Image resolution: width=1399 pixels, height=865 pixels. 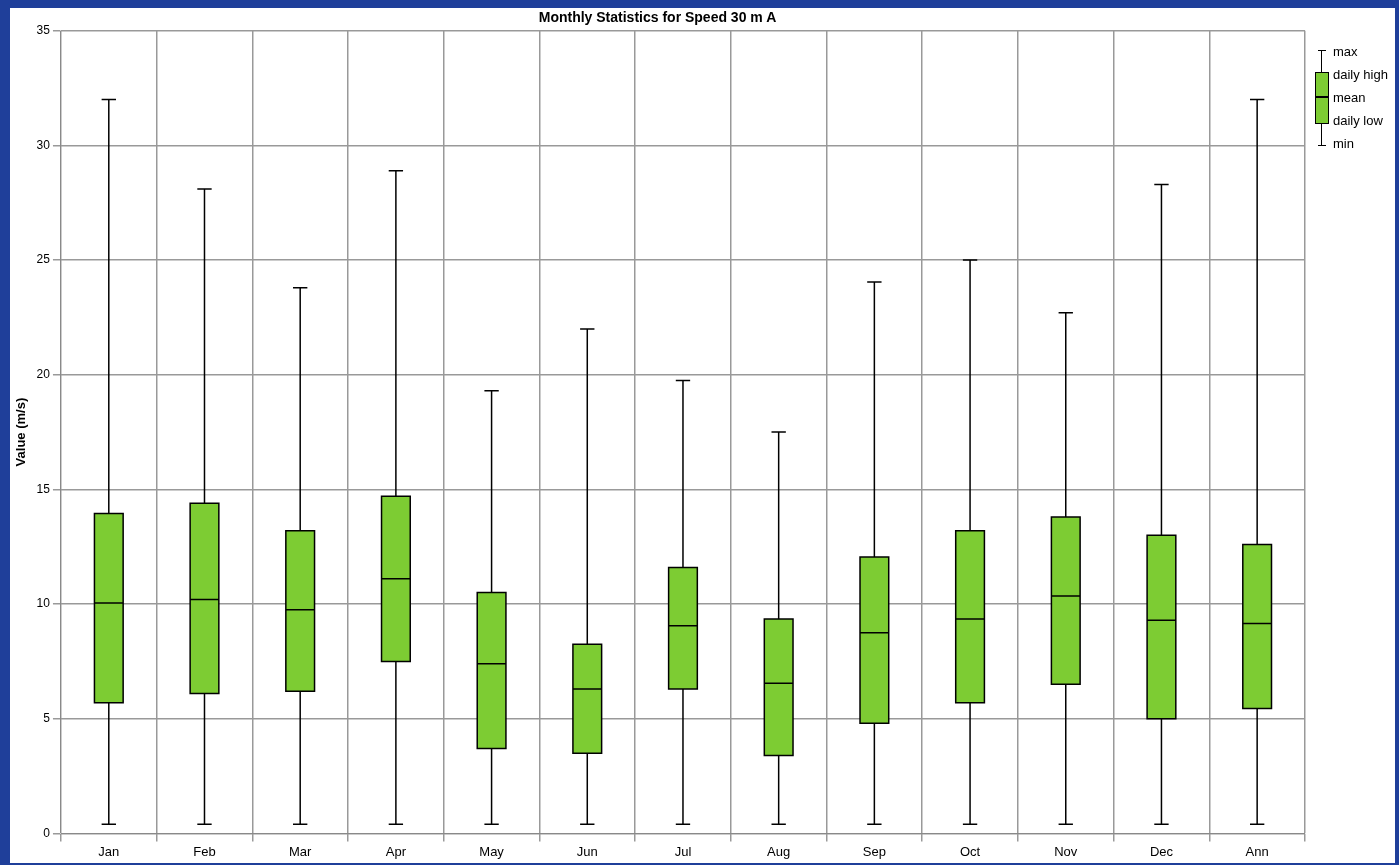 I want to click on x-tick-label: Sep, so click(x=874, y=851).